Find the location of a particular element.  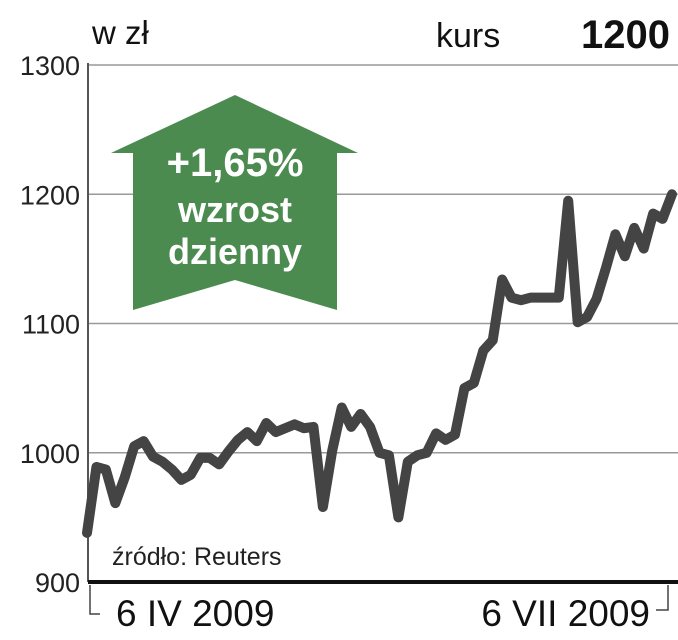

y-tick-label: 1300 is located at coordinates (50, 66).